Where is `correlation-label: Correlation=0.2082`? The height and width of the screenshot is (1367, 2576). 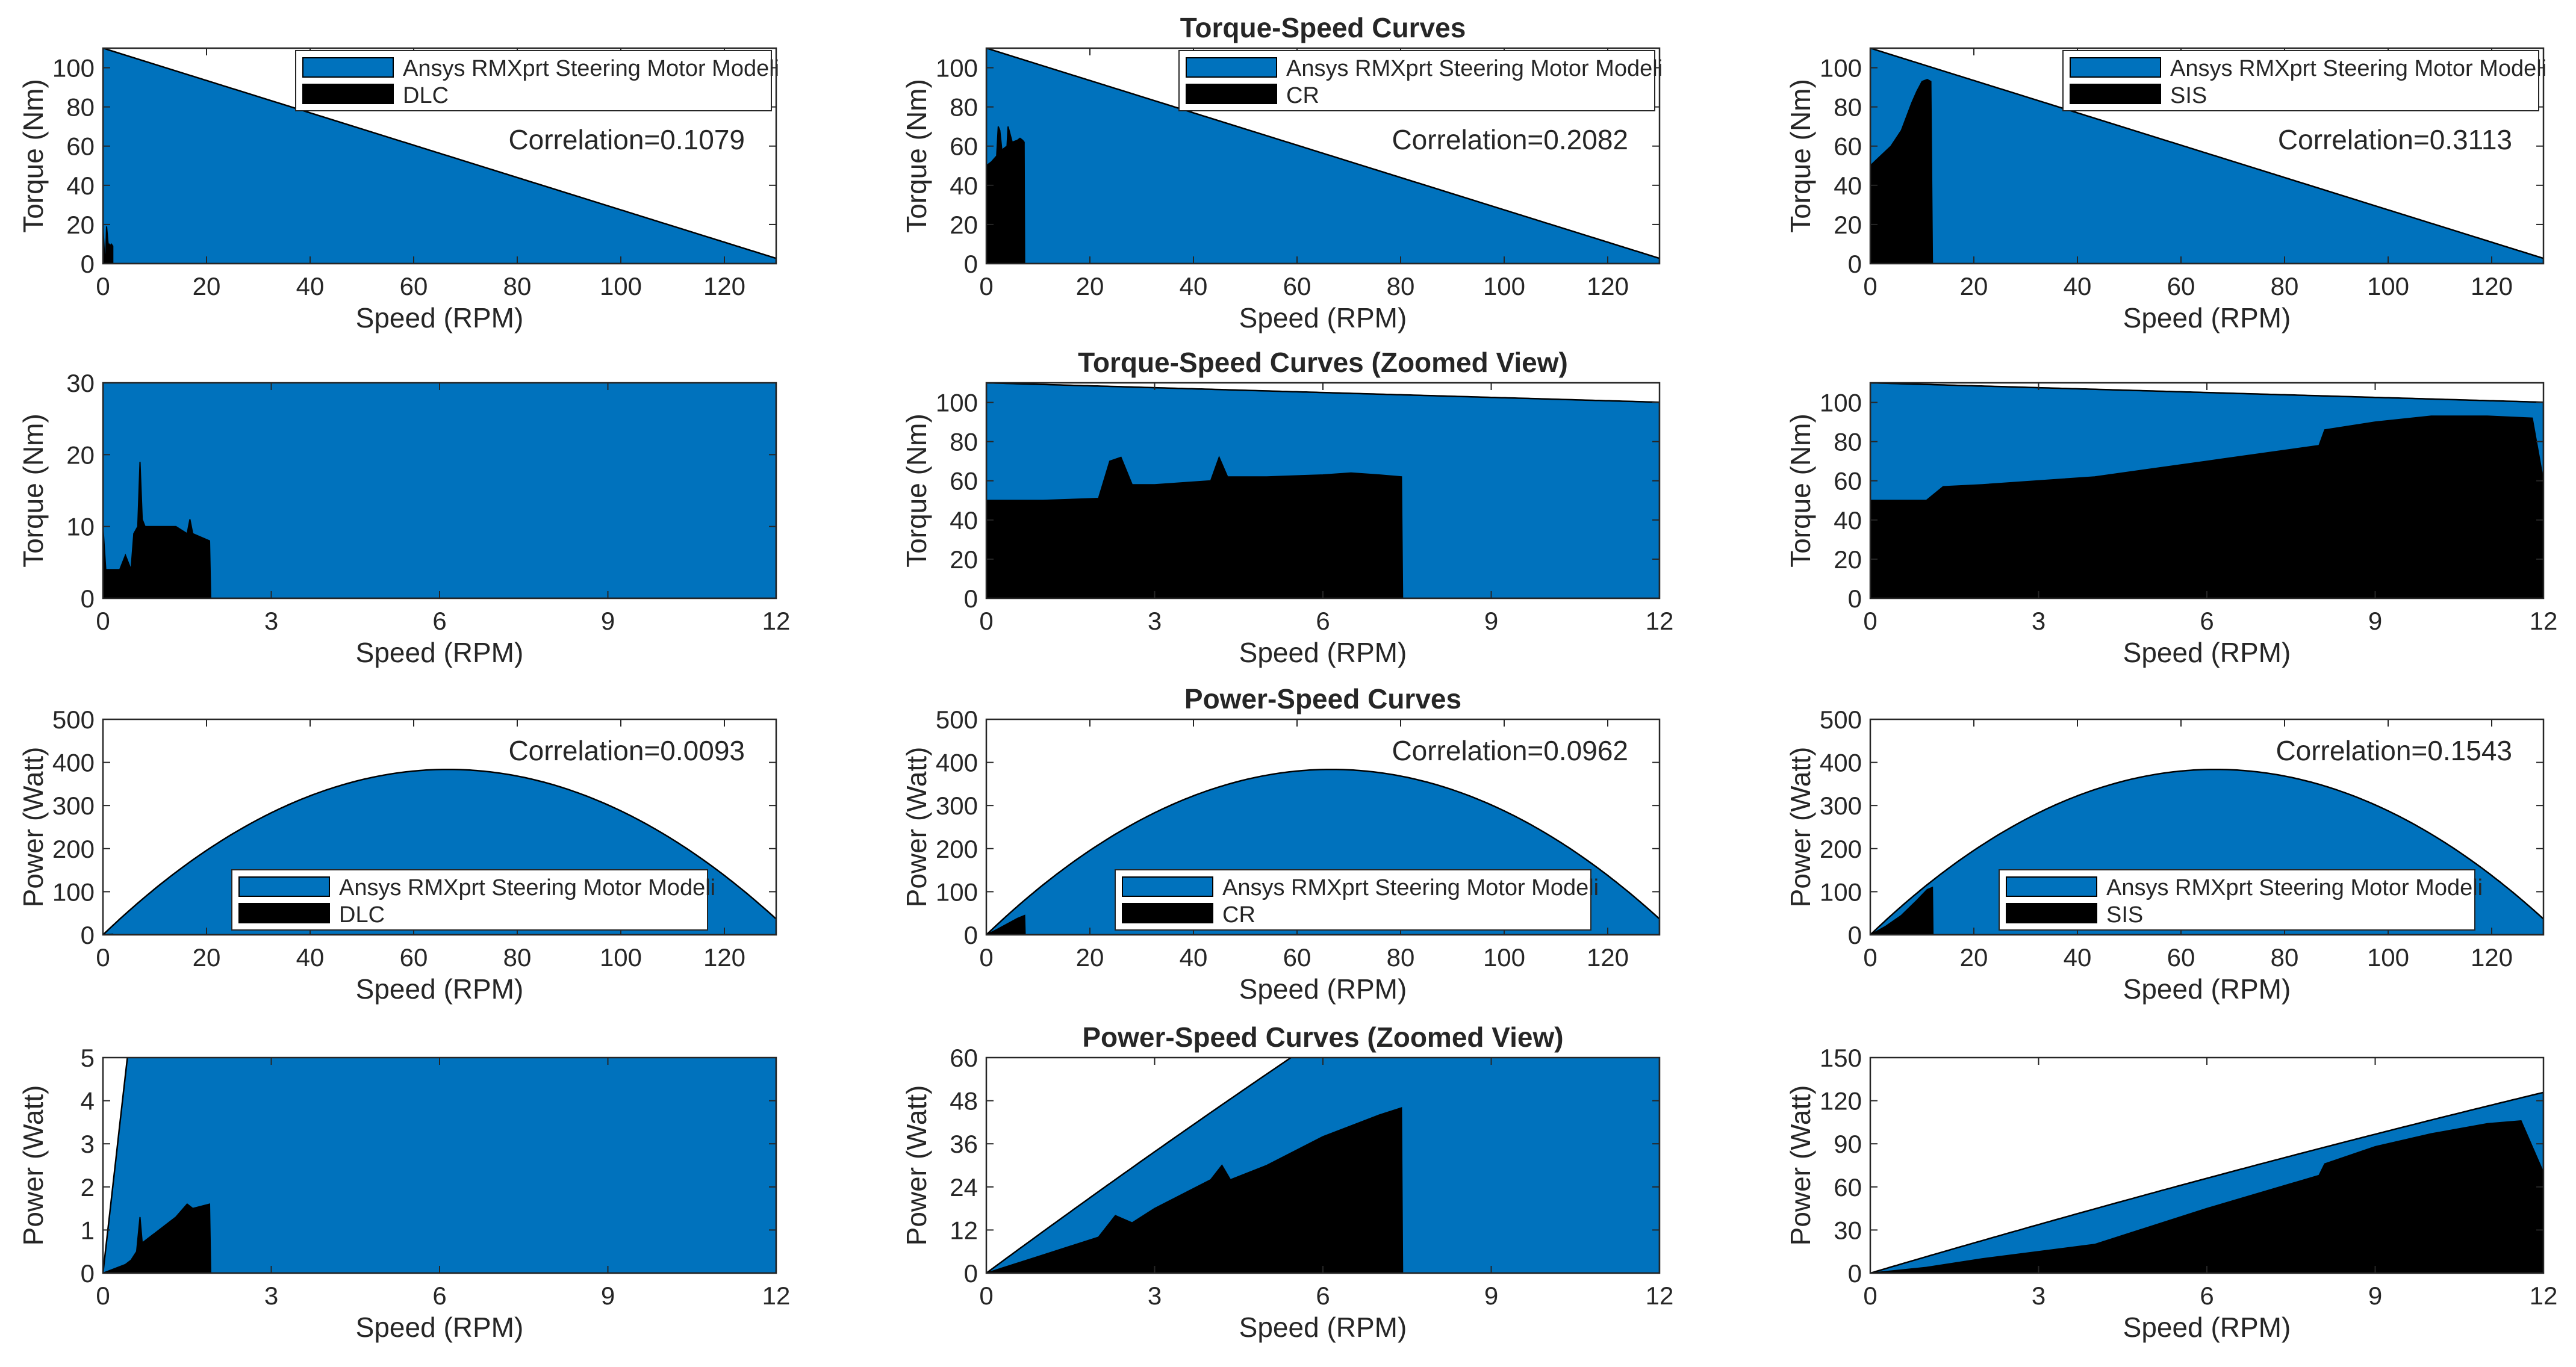
correlation-label: Correlation=0.2082 is located at coordinates (1510, 139).